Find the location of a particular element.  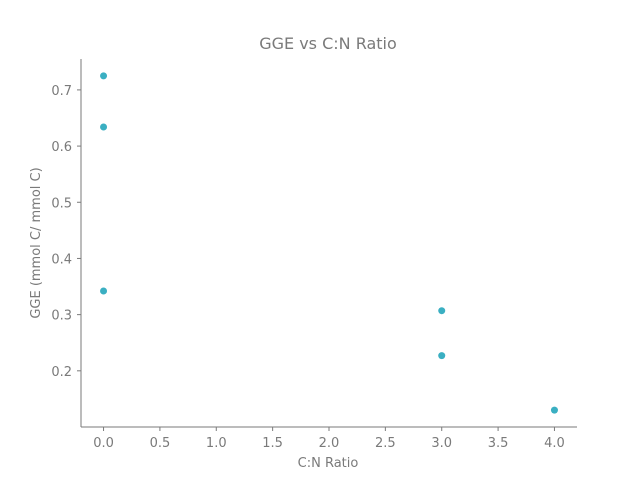

y-tick-label: 0.3 is located at coordinates (61, 316).